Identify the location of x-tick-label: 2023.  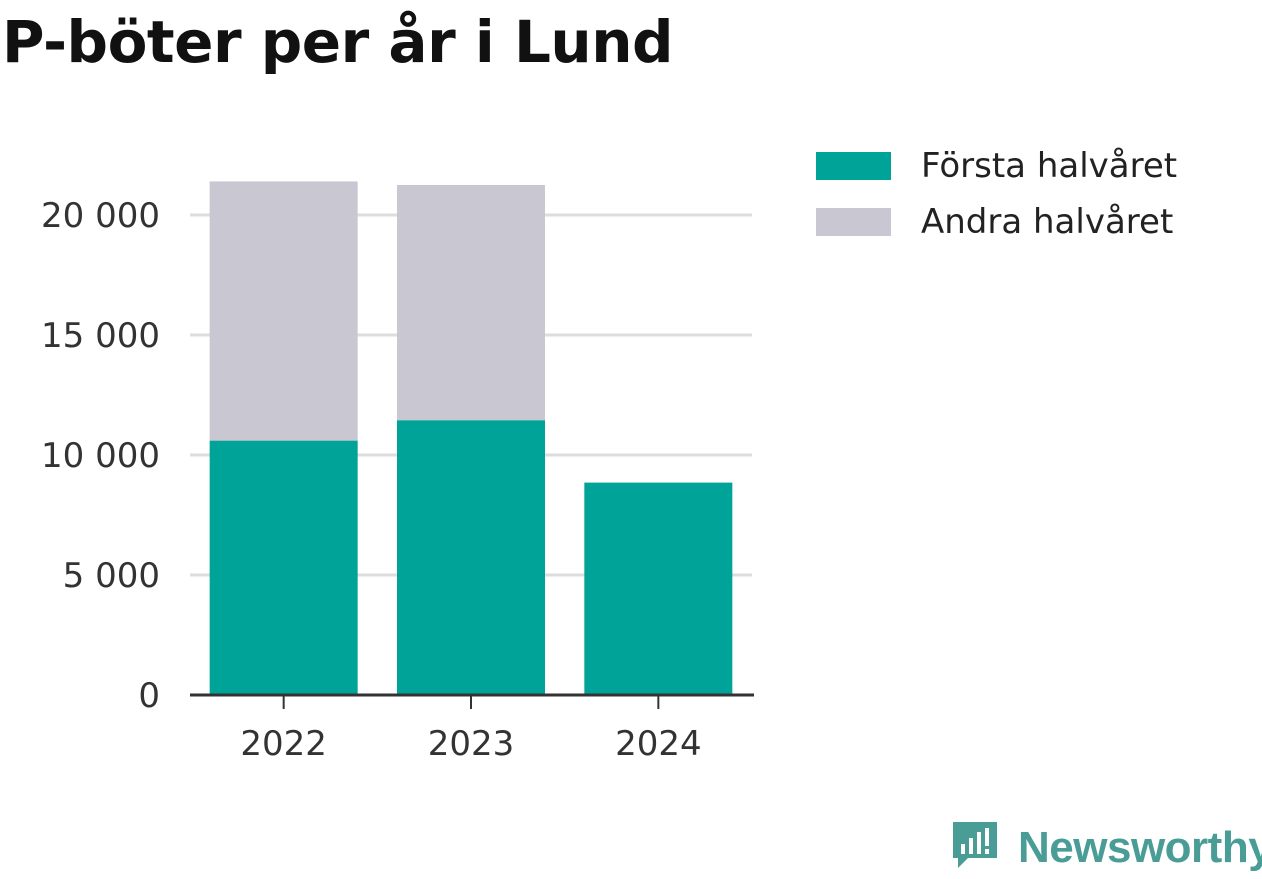
(471, 744).